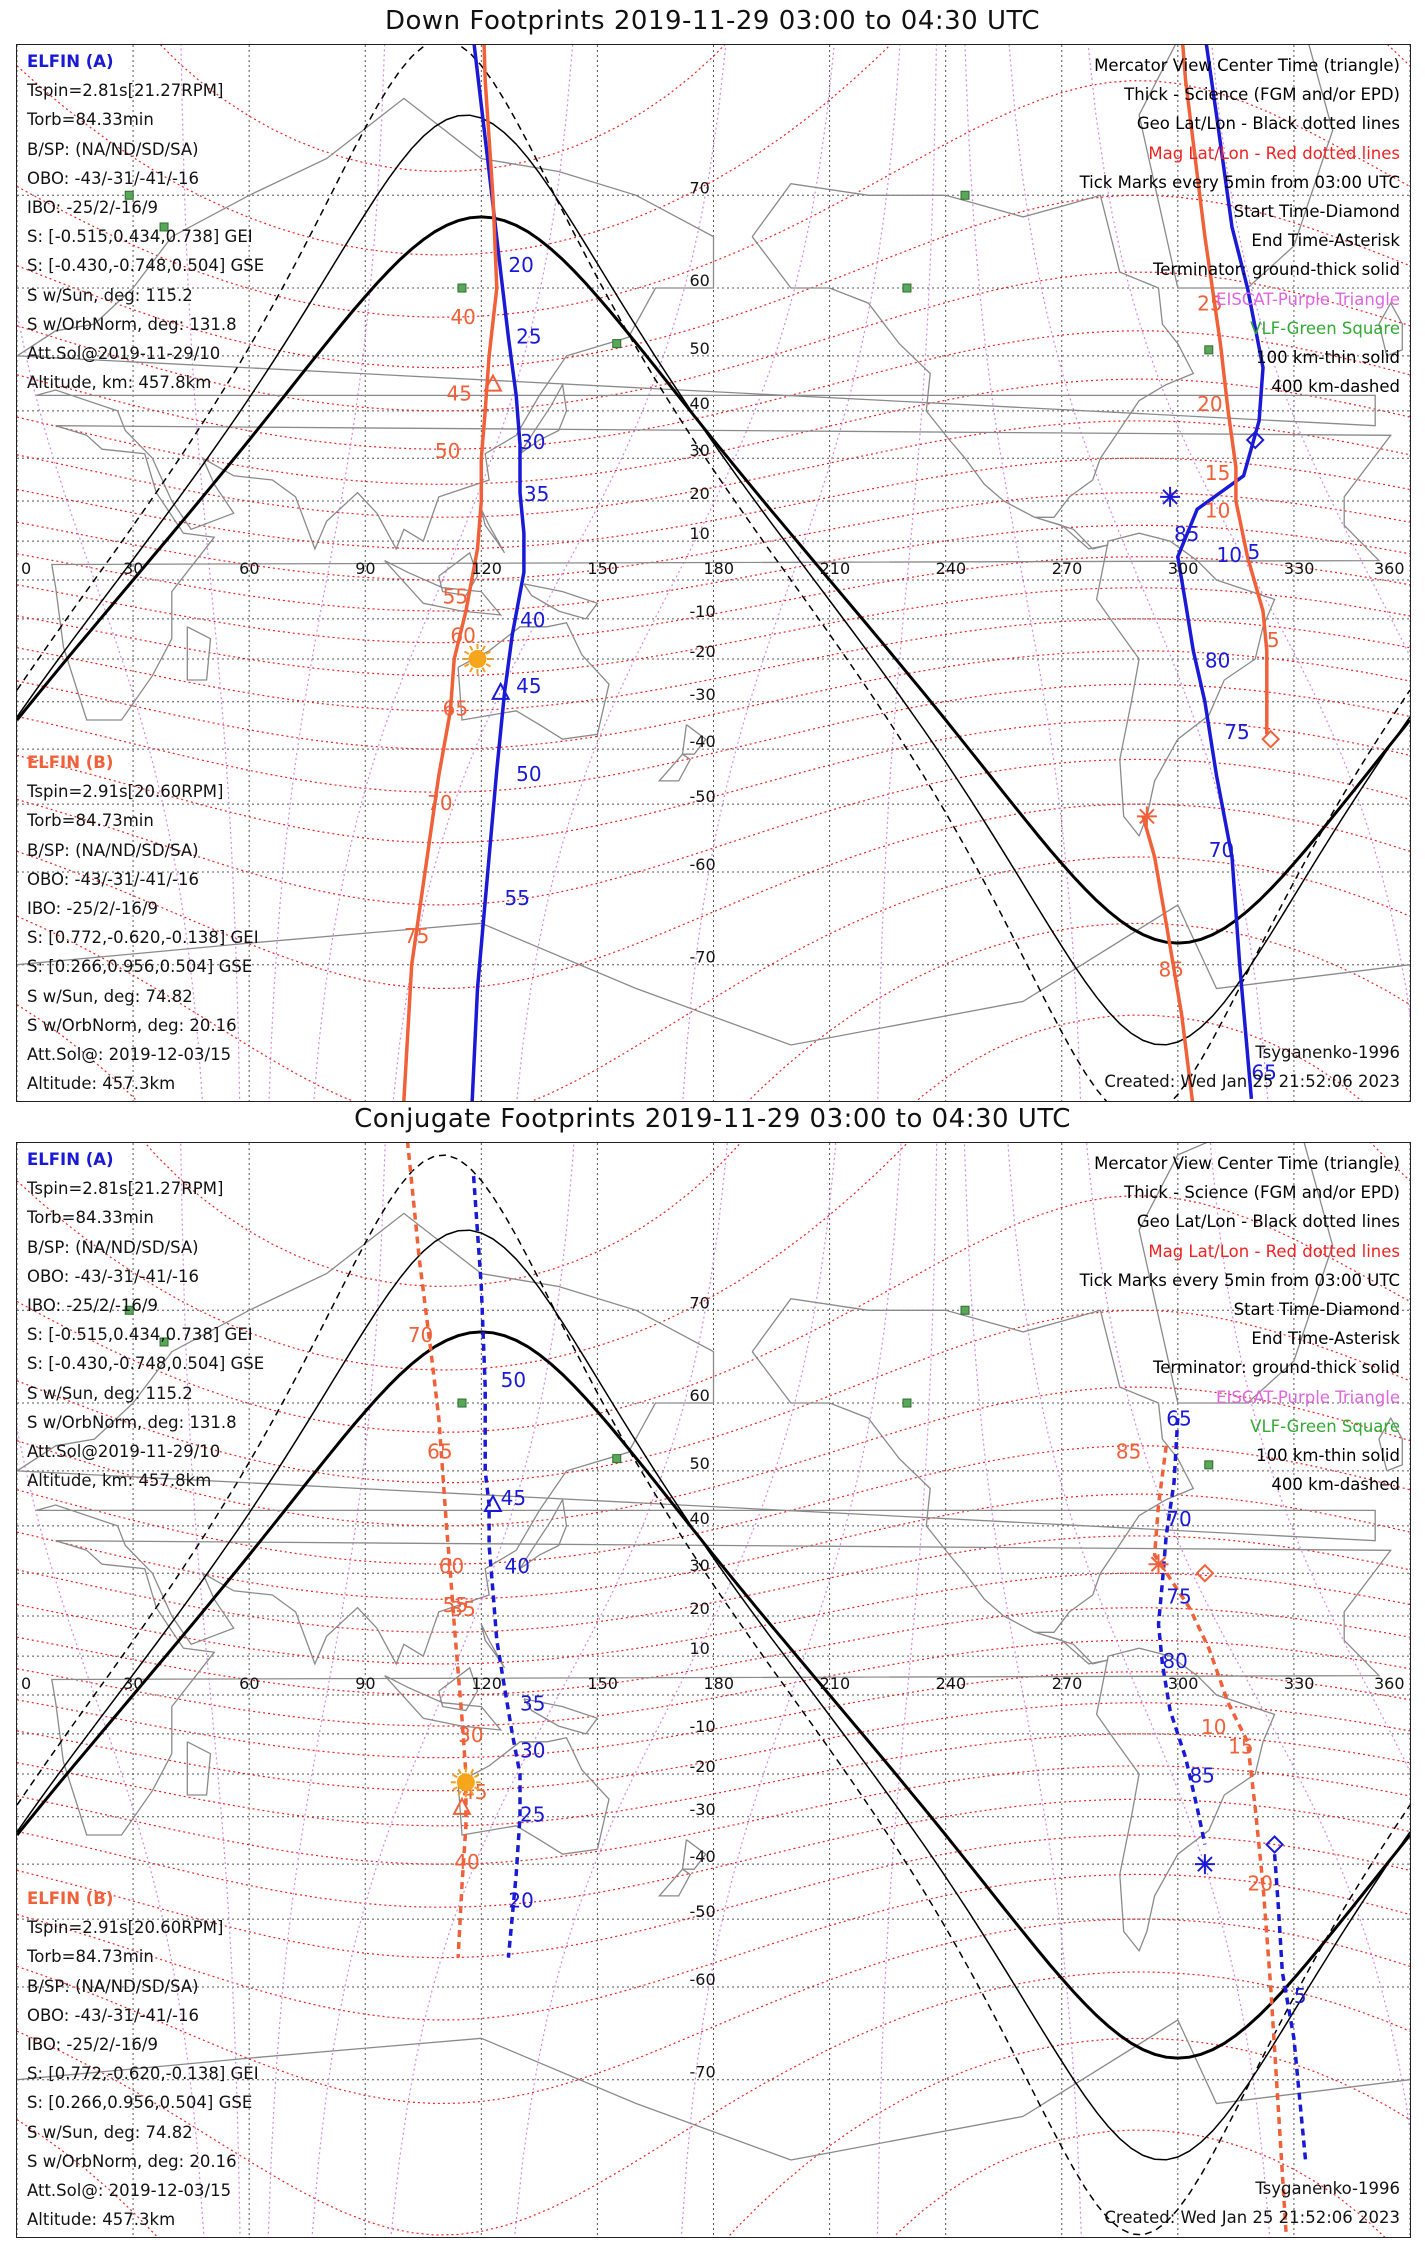  Describe the element at coordinates (133, 1683) in the screenshot. I see `lon-tick-label: 30` at that location.